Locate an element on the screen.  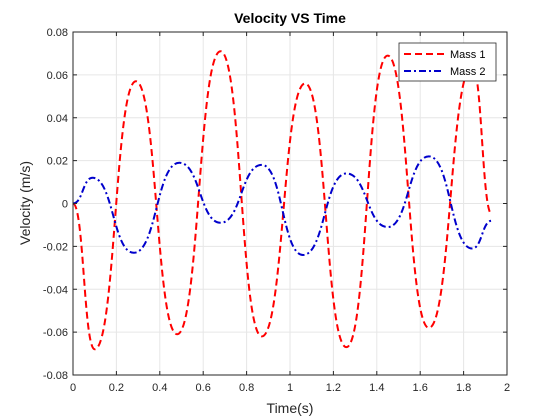
y-tick-label: -0.02 is located at coordinates (55, 247).